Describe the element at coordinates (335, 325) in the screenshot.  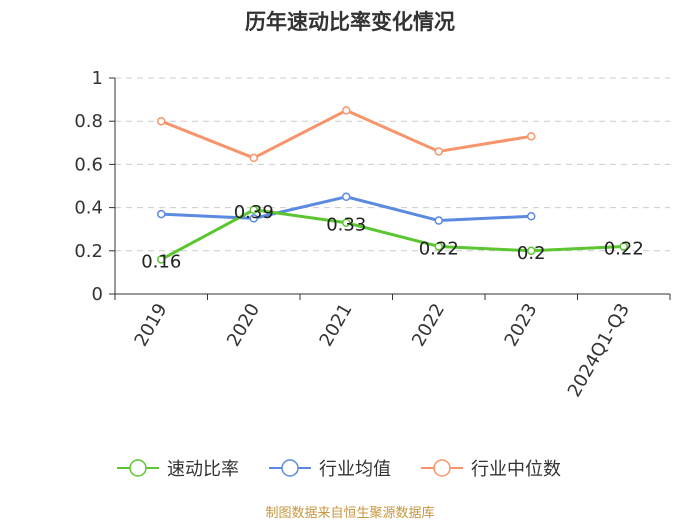
I see `x-tick-label: 2021` at that location.